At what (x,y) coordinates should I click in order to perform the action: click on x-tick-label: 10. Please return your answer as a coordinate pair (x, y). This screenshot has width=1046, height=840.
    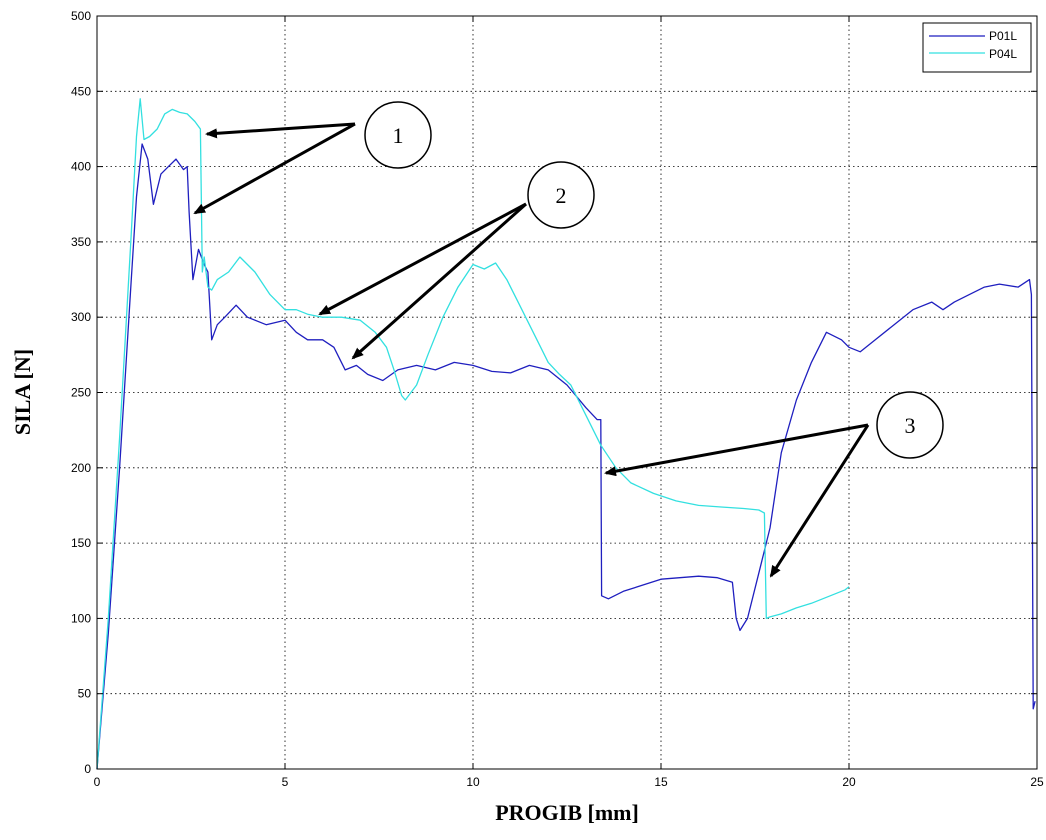
    Looking at the image, I should click on (473, 782).